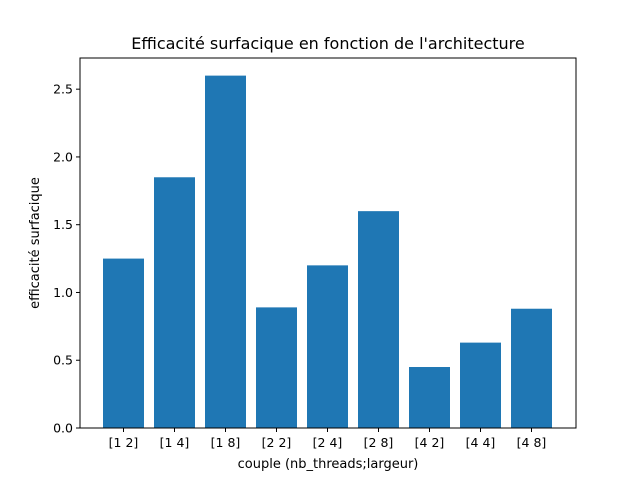 The width and height of the screenshot is (640, 480). Describe the element at coordinates (430, 442) in the screenshot. I see `x-tick-label: [4 2]` at that location.